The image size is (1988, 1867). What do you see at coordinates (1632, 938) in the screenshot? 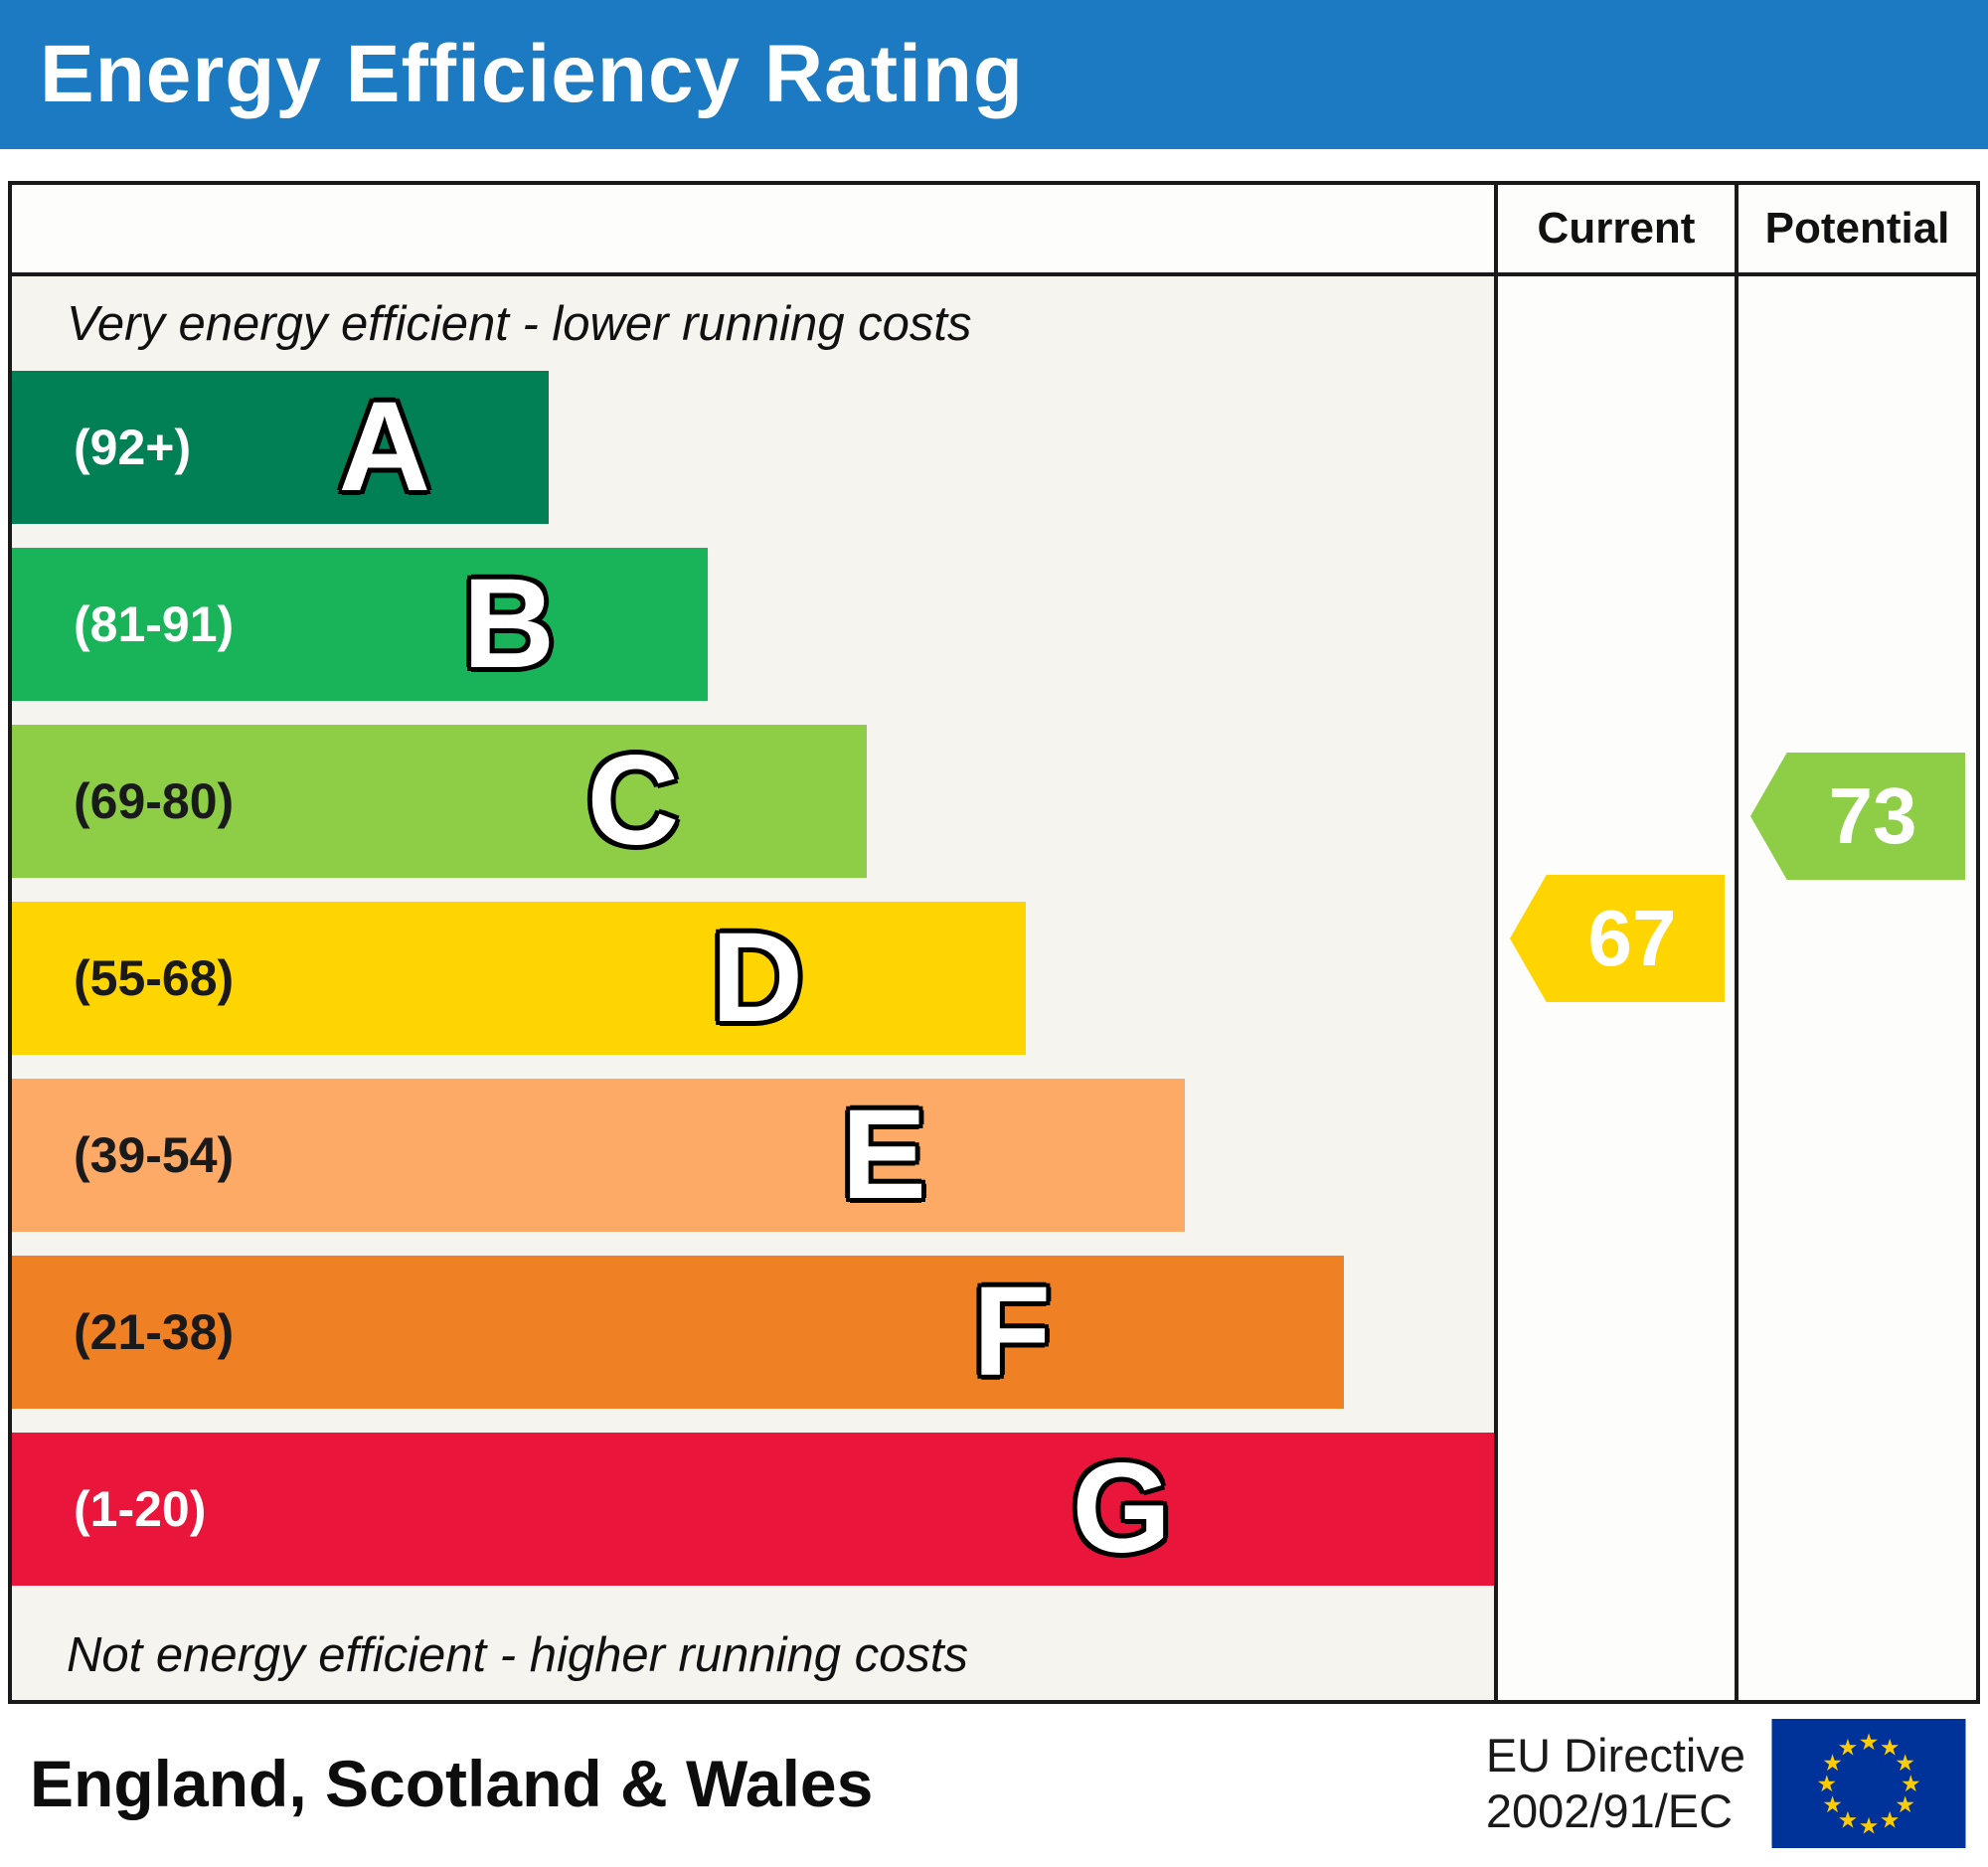
I see `current-rating-value: 67` at bounding box center [1632, 938].